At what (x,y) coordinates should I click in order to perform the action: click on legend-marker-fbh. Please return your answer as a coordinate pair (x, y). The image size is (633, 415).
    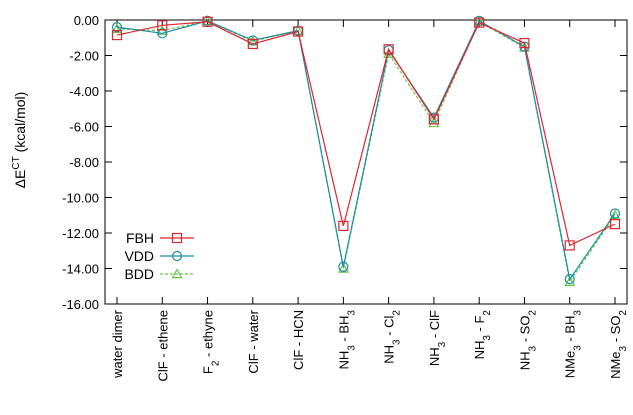
    Looking at the image, I should click on (177, 238).